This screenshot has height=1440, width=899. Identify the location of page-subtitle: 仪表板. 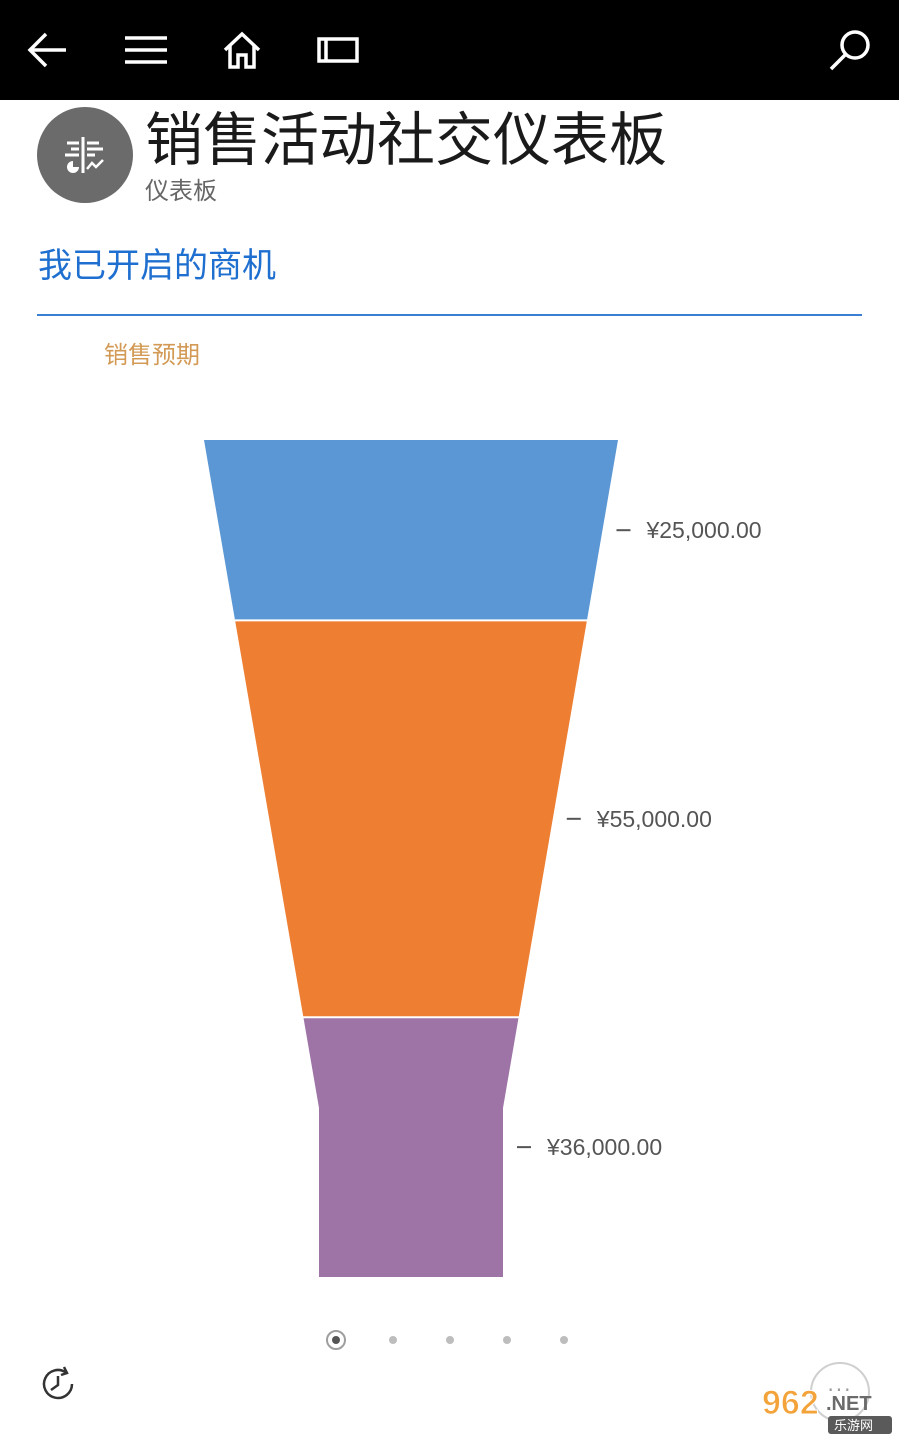
(181, 191).